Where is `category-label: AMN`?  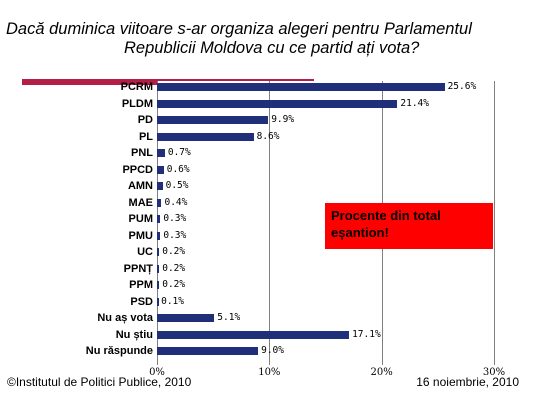 category-label: AMN is located at coordinates (140, 186).